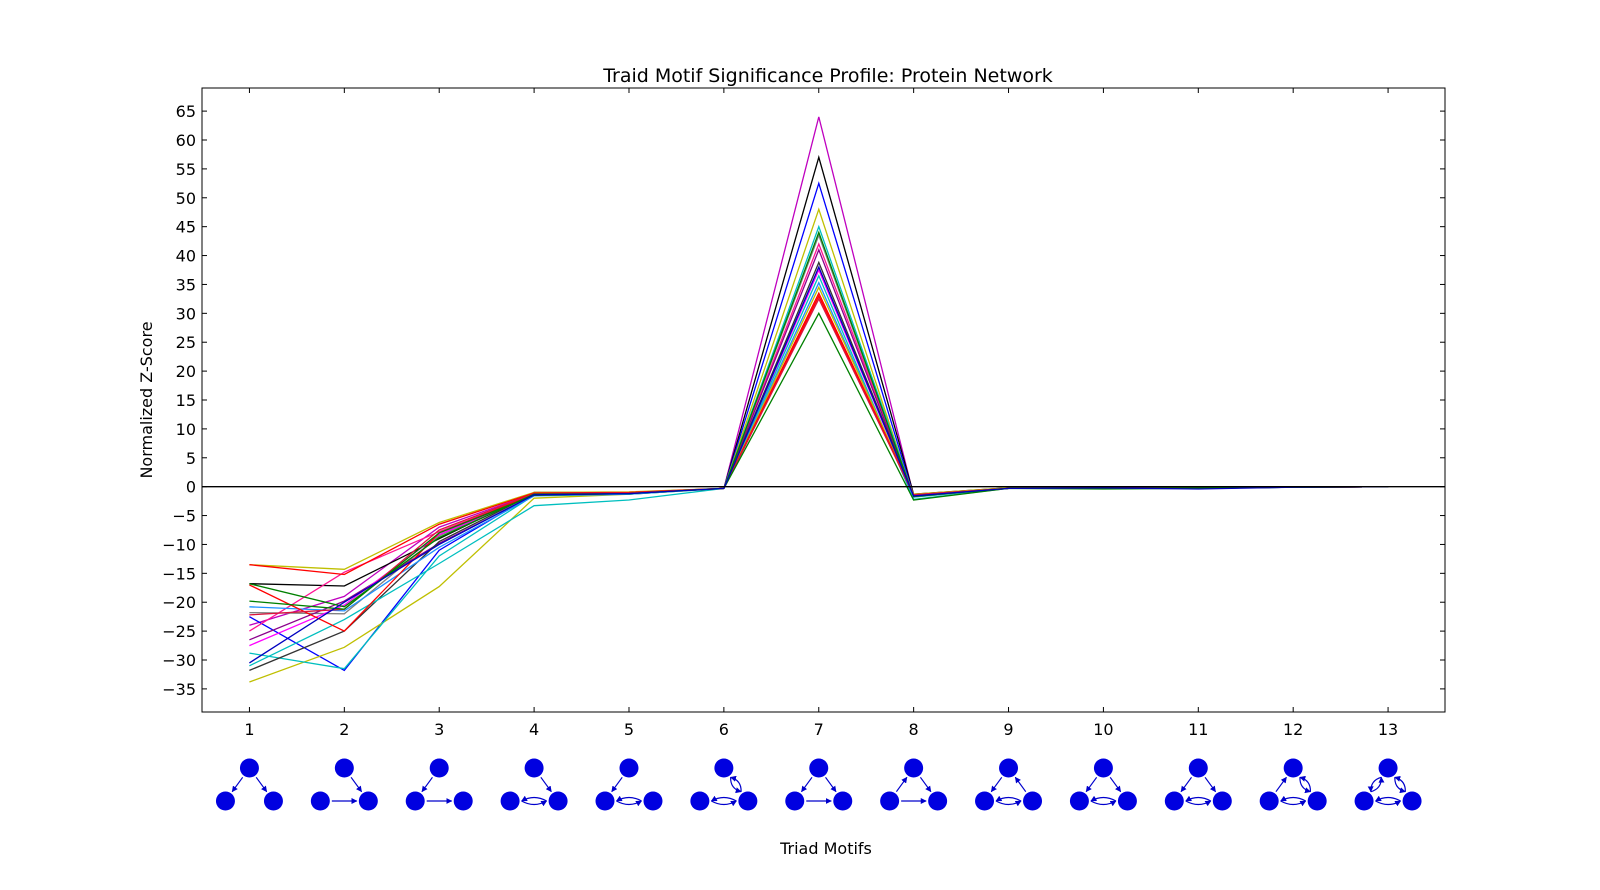  What do you see at coordinates (191, 458) in the screenshot?
I see `y-tick-label: 5` at bounding box center [191, 458].